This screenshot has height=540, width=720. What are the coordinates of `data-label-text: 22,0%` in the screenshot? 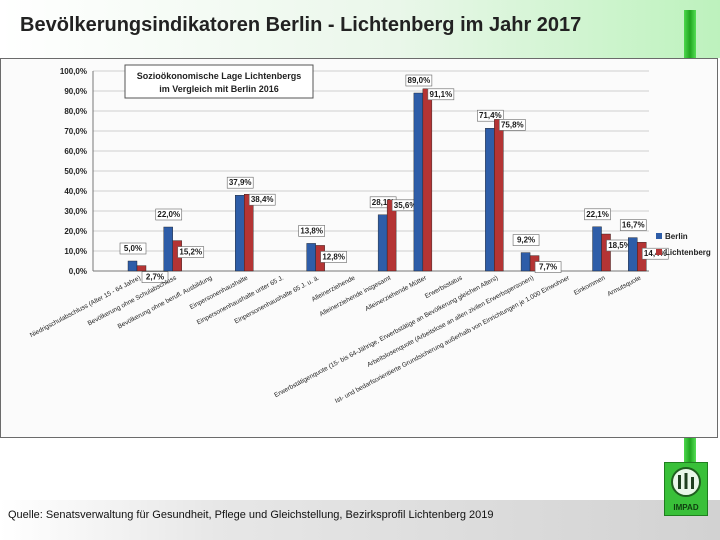 It's located at (168, 214).